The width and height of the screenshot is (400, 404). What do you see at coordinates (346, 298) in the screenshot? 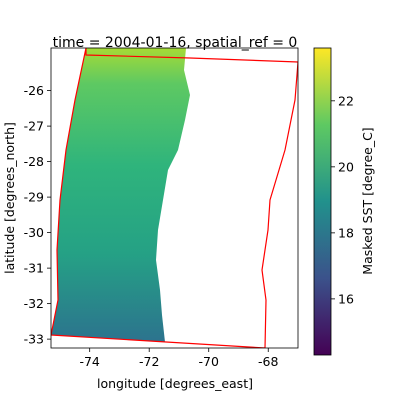
I see `colorbar-tick-label: 16` at bounding box center [346, 298].